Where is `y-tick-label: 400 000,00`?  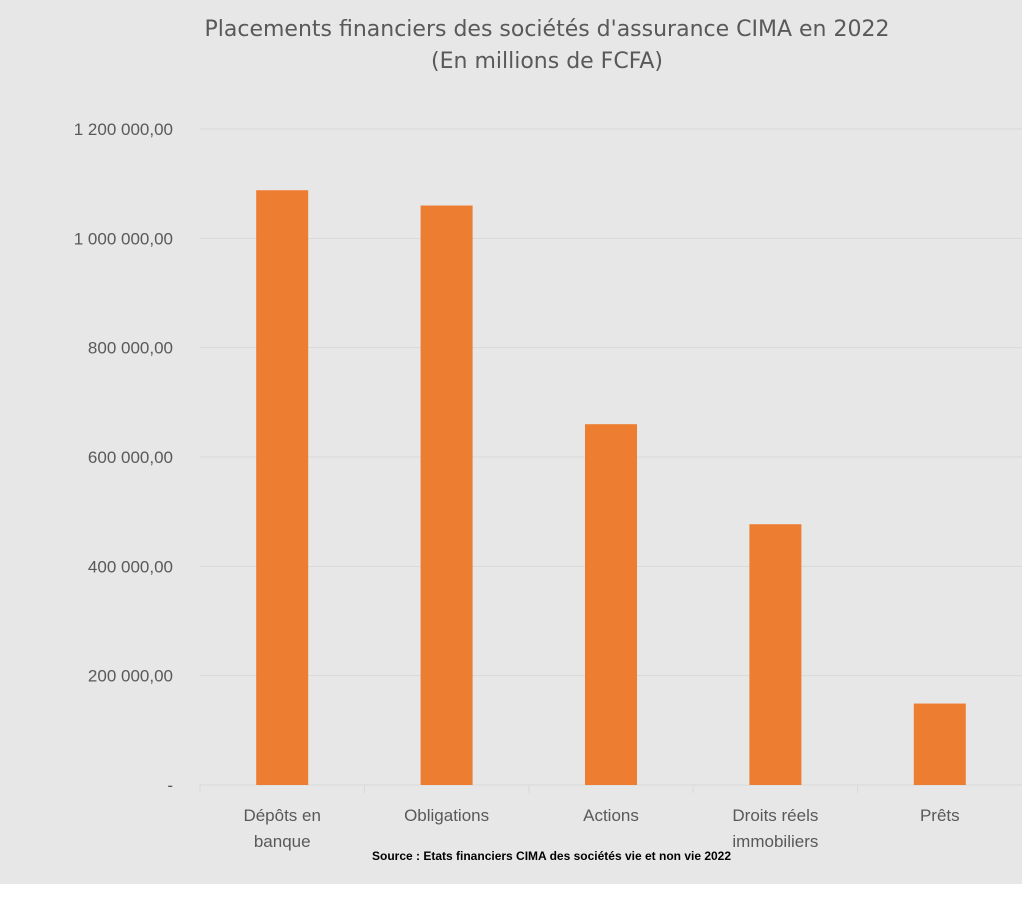
y-tick-label: 400 000,00 is located at coordinates (130, 566).